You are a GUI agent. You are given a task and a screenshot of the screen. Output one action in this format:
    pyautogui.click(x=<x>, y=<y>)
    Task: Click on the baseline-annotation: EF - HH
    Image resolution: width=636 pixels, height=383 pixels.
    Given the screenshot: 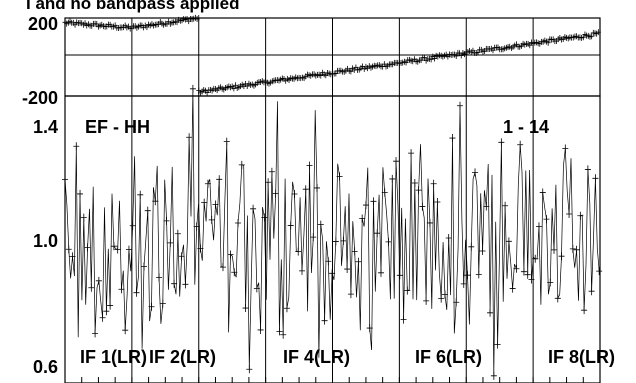 What is the action you would take?
    pyautogui.click(x=117, y=127)
    